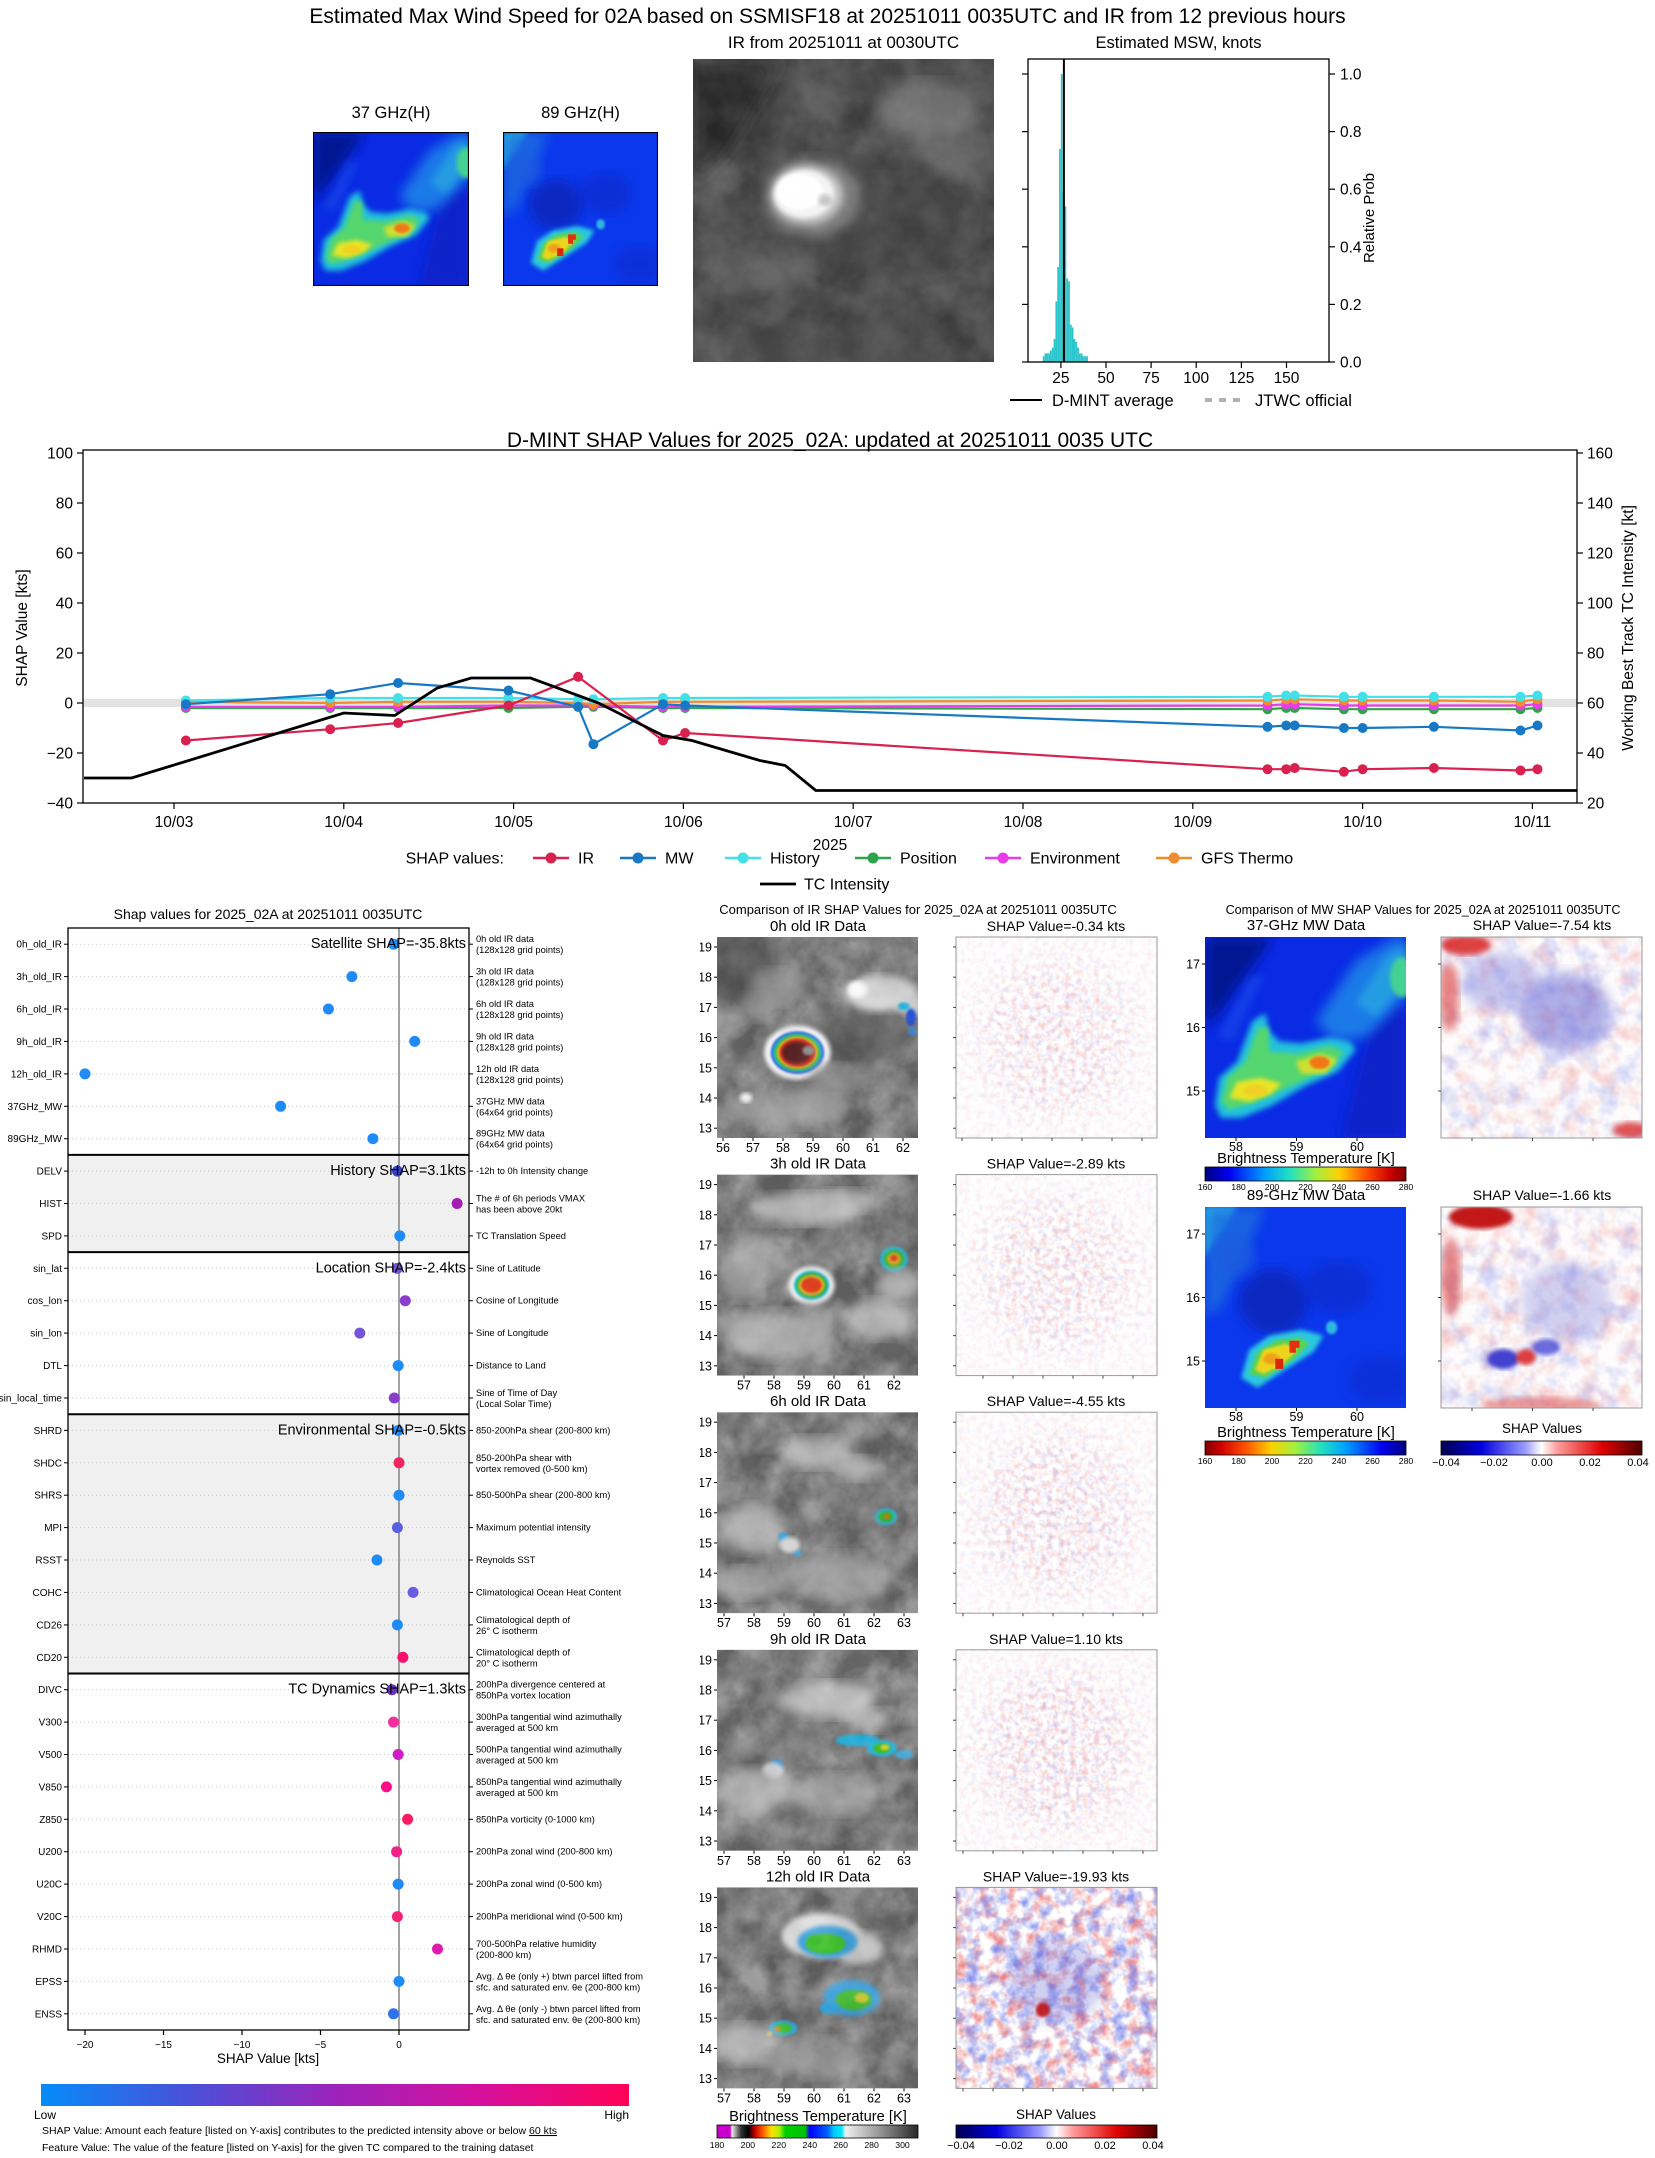 Image resolution: width=1655 pixels, height=2158 pixels. What do you see at coordinates (65, 504) in the screenshot?
I see `svg-text: 80` at bounding box center [65, 504].